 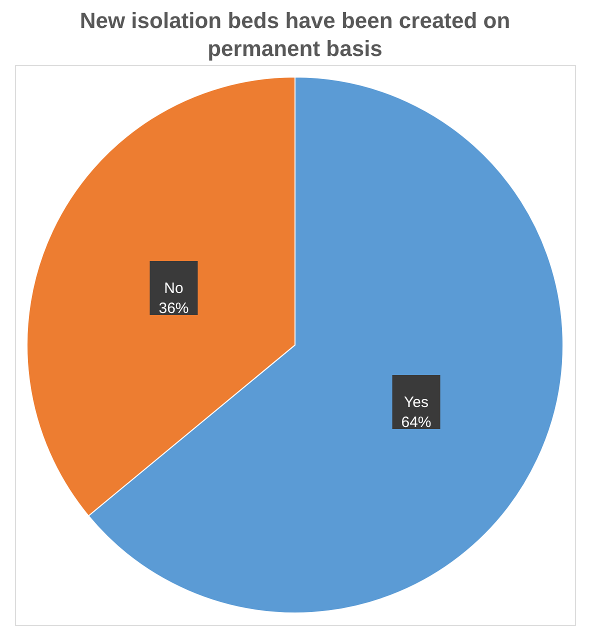 What do you see at coordinates (295, 34) in the screenshot?
I see `chart-title: New isolation beds have been created on permanent basis` at bounding box center [295, 34].